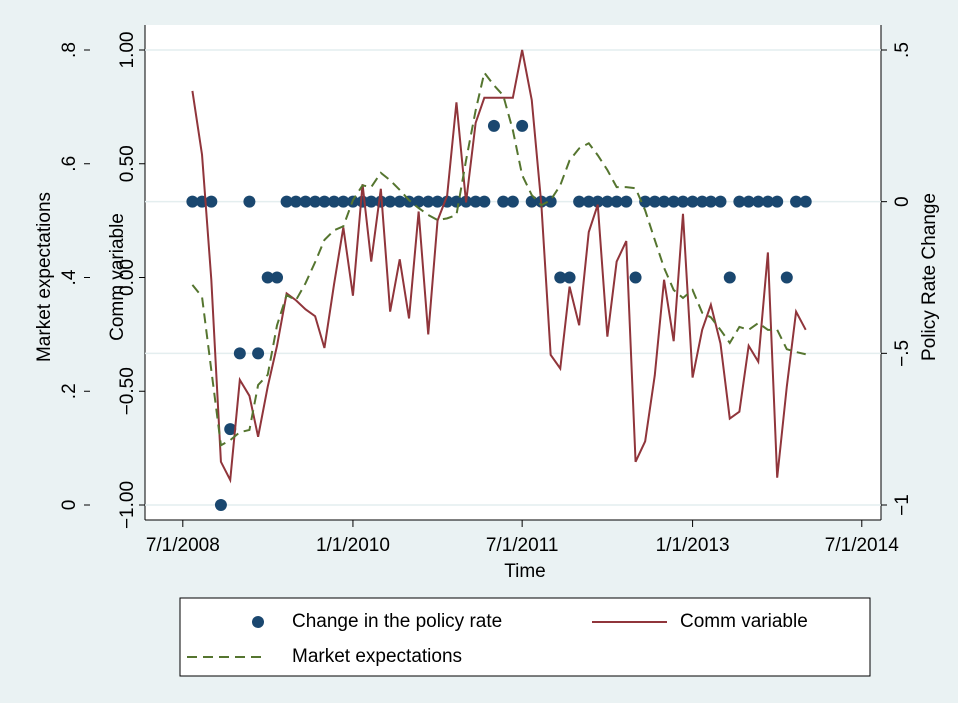  I want to click on y2-tick-label: −1.00, so click(127, 505).